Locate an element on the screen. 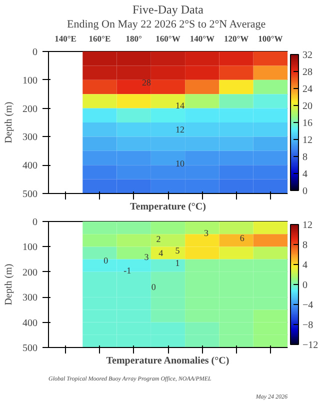  annotation: 1 is located at coordinates (177, 263).